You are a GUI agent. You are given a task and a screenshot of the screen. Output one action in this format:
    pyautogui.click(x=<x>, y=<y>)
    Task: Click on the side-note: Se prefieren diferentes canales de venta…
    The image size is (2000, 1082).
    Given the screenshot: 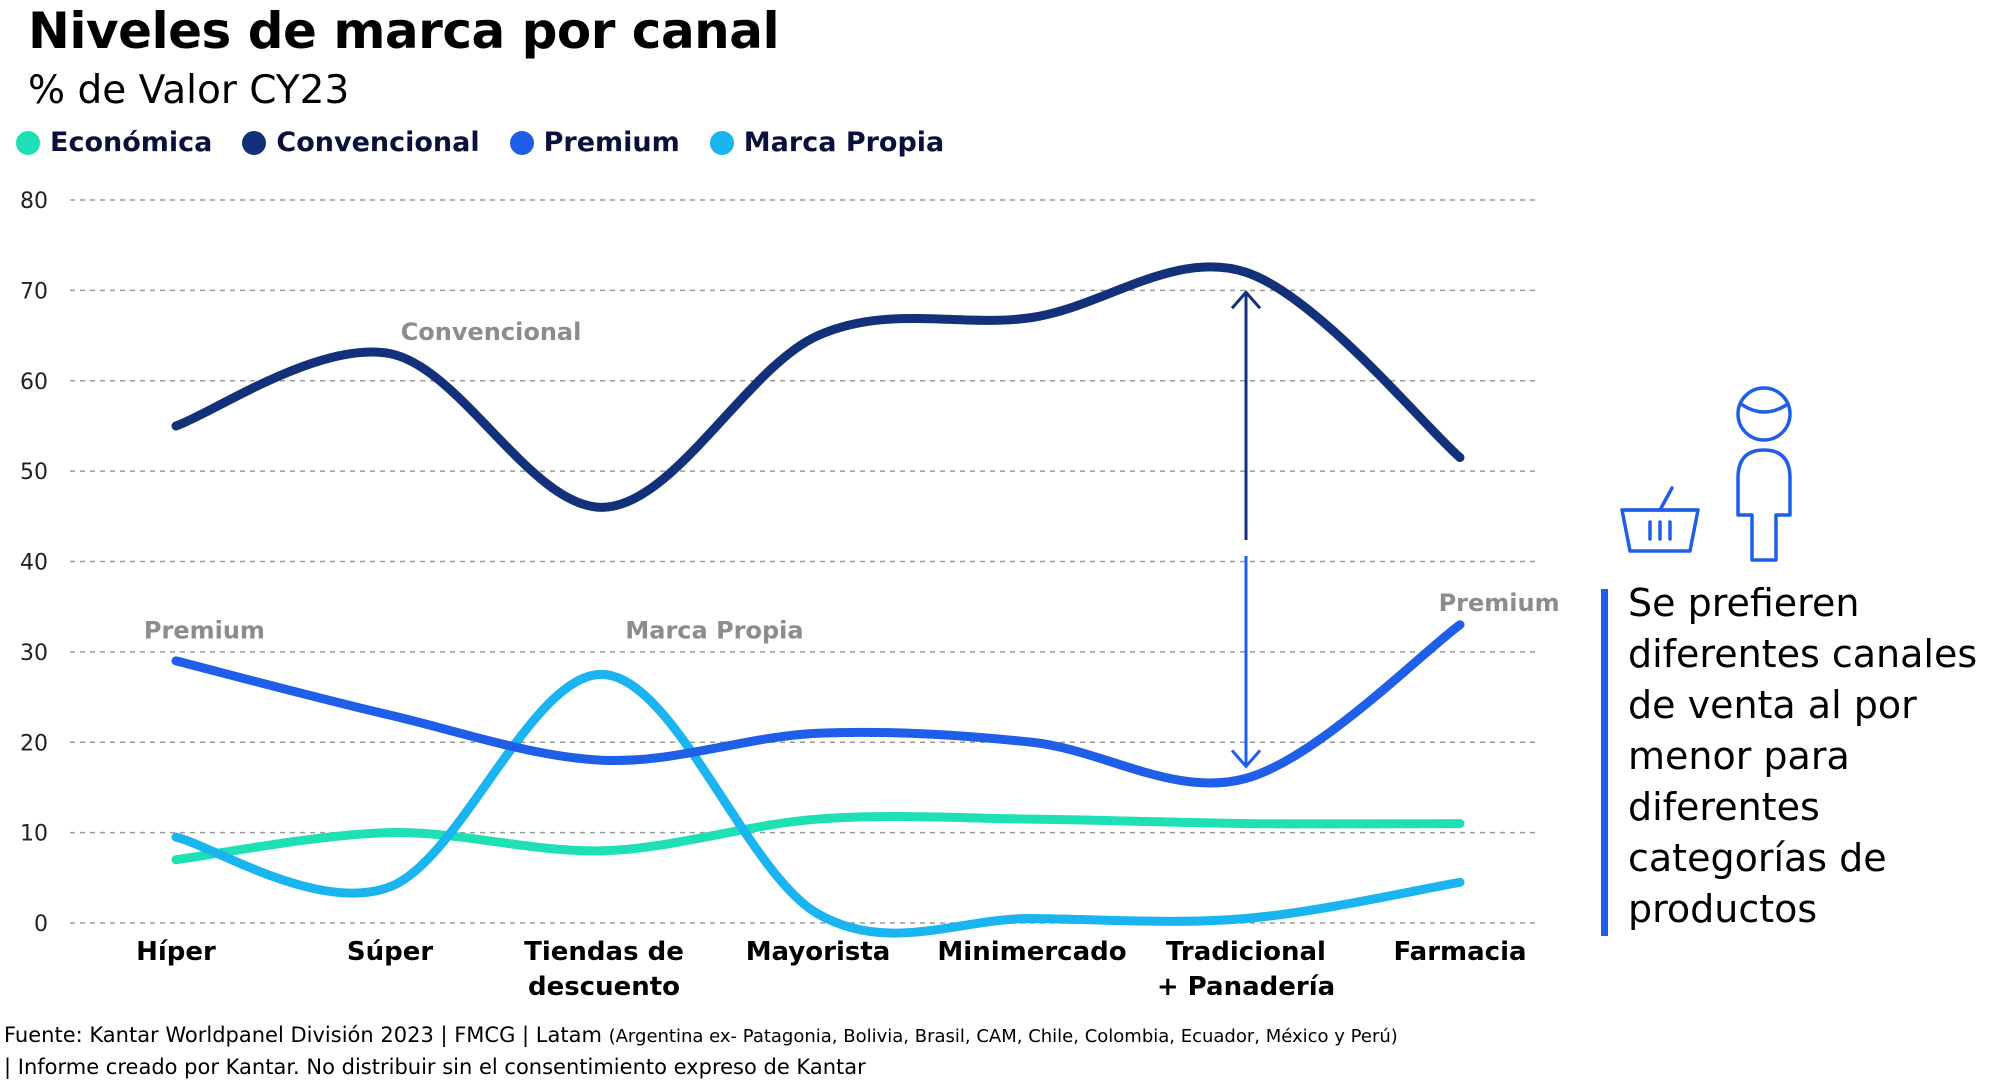 What is the action you would take?
    pyautogui.click(x=1803, y=756)
    